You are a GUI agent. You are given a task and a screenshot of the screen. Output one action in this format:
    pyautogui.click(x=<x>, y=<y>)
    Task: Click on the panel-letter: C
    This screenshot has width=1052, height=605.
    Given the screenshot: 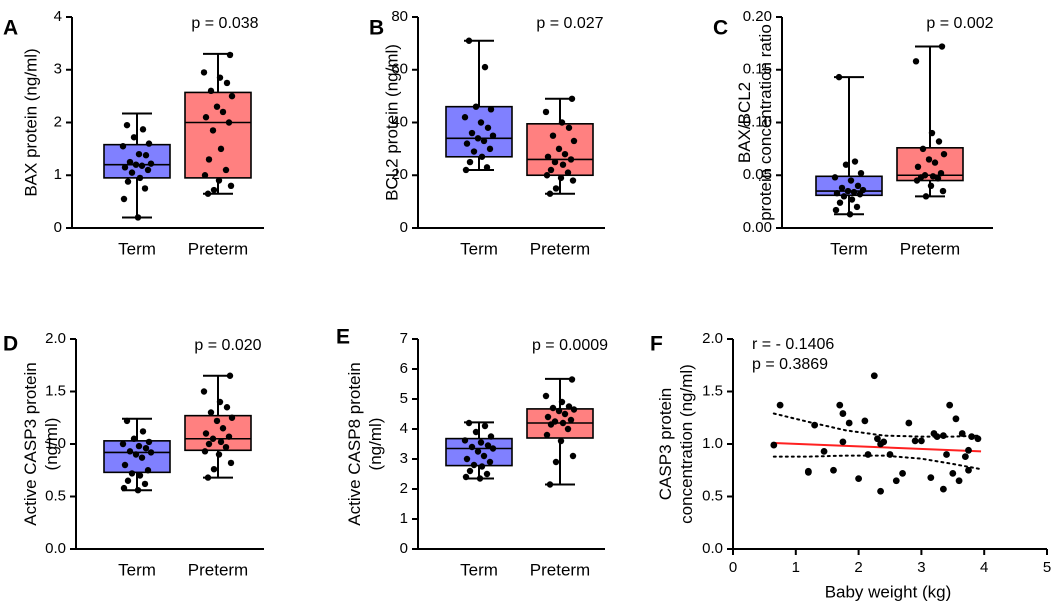 What is the action you would take?
    pyautogui.click(x=720, y=27)
    